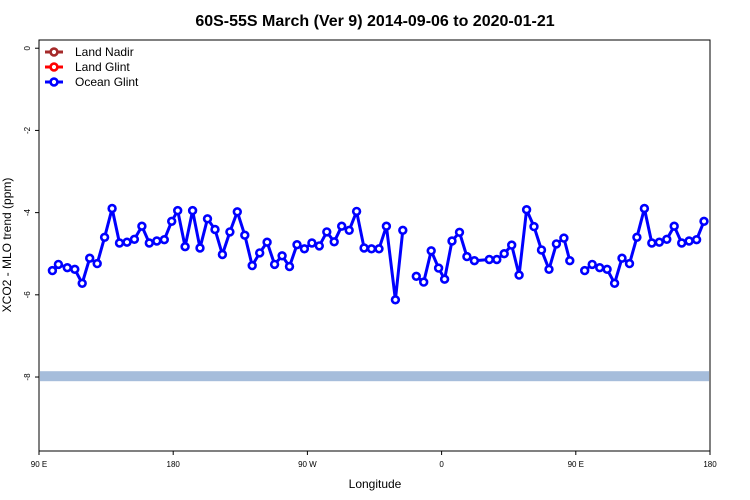 The width and height of the screenshot is (750, 500). I want to click on legend-item: Land Nadir, so click(89, 52).